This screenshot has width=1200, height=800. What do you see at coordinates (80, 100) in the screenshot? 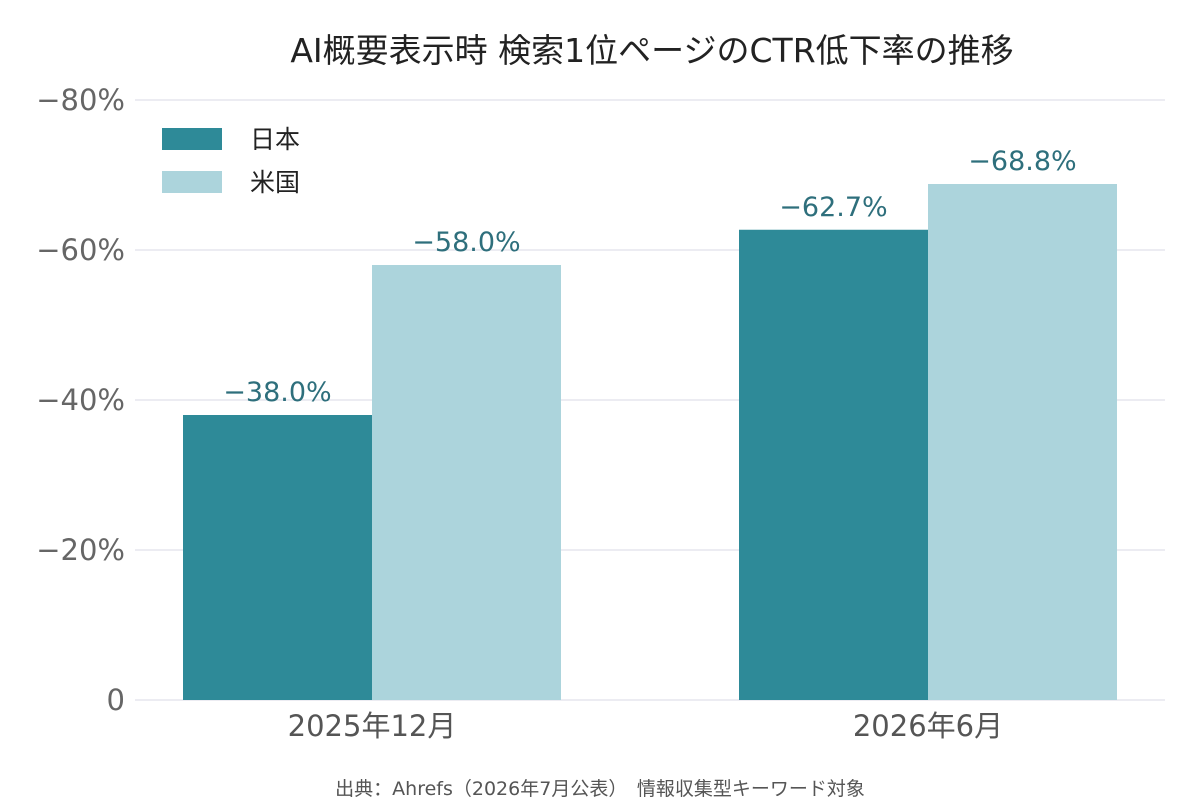
I see `y-tick-label: −80%` at bounding box center [80, 100].